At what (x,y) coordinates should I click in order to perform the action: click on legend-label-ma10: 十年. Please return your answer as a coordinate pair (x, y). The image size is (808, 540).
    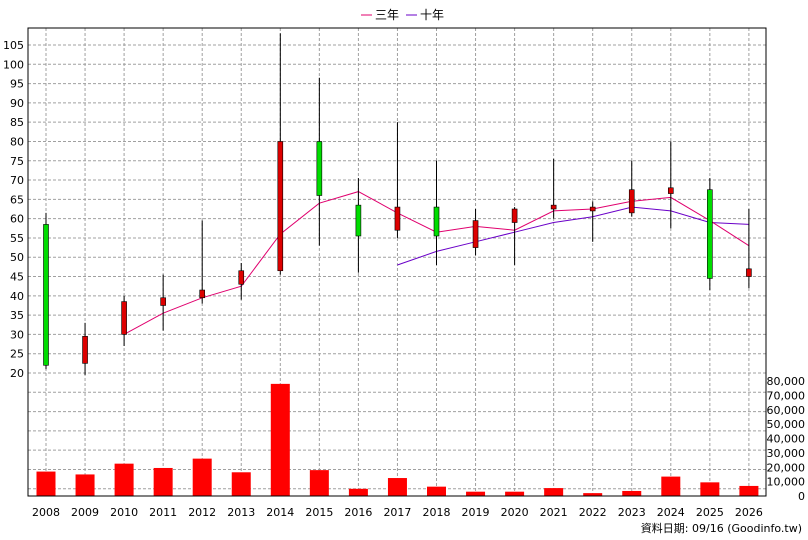
    Looking at the image, I should click on (432, 15).